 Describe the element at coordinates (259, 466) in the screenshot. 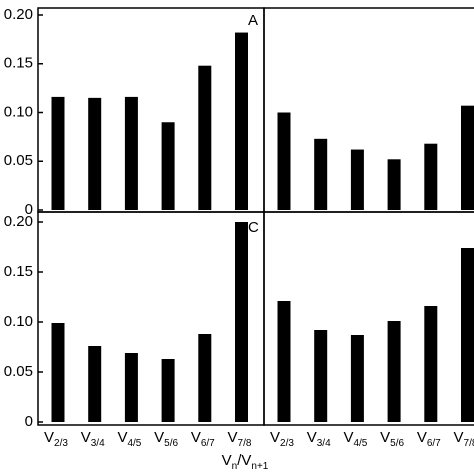

I see `text-sub: n+1` at that location.